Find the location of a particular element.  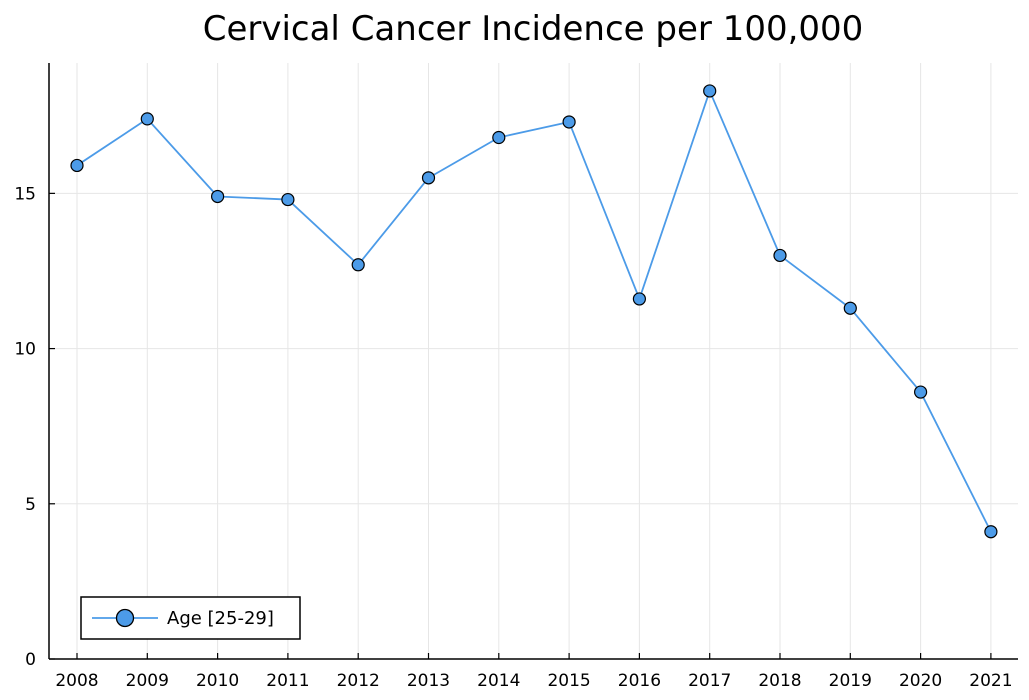

x-tick-label: 2020 is located at coordinates (920, 681).